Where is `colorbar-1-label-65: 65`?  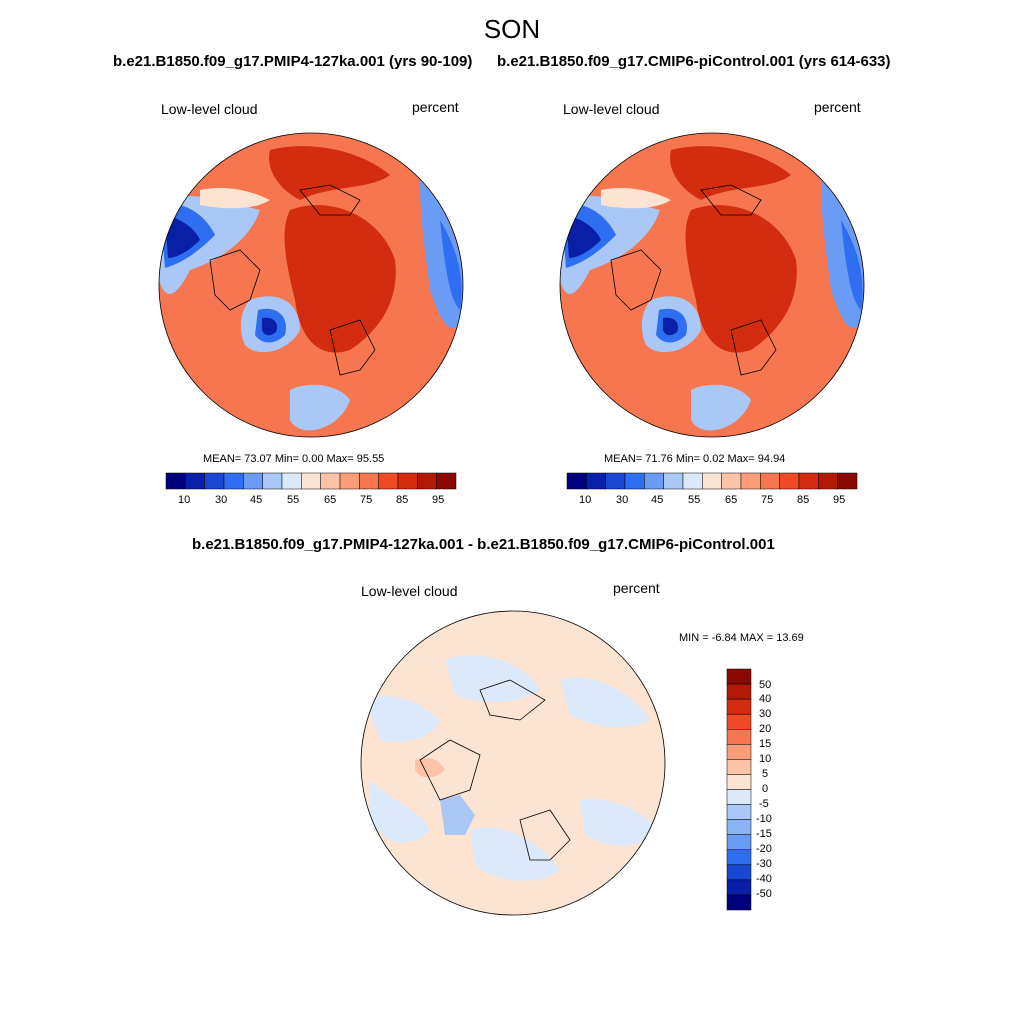 colorbar-1-label-65: 65 is located at coordinates (330, 500).